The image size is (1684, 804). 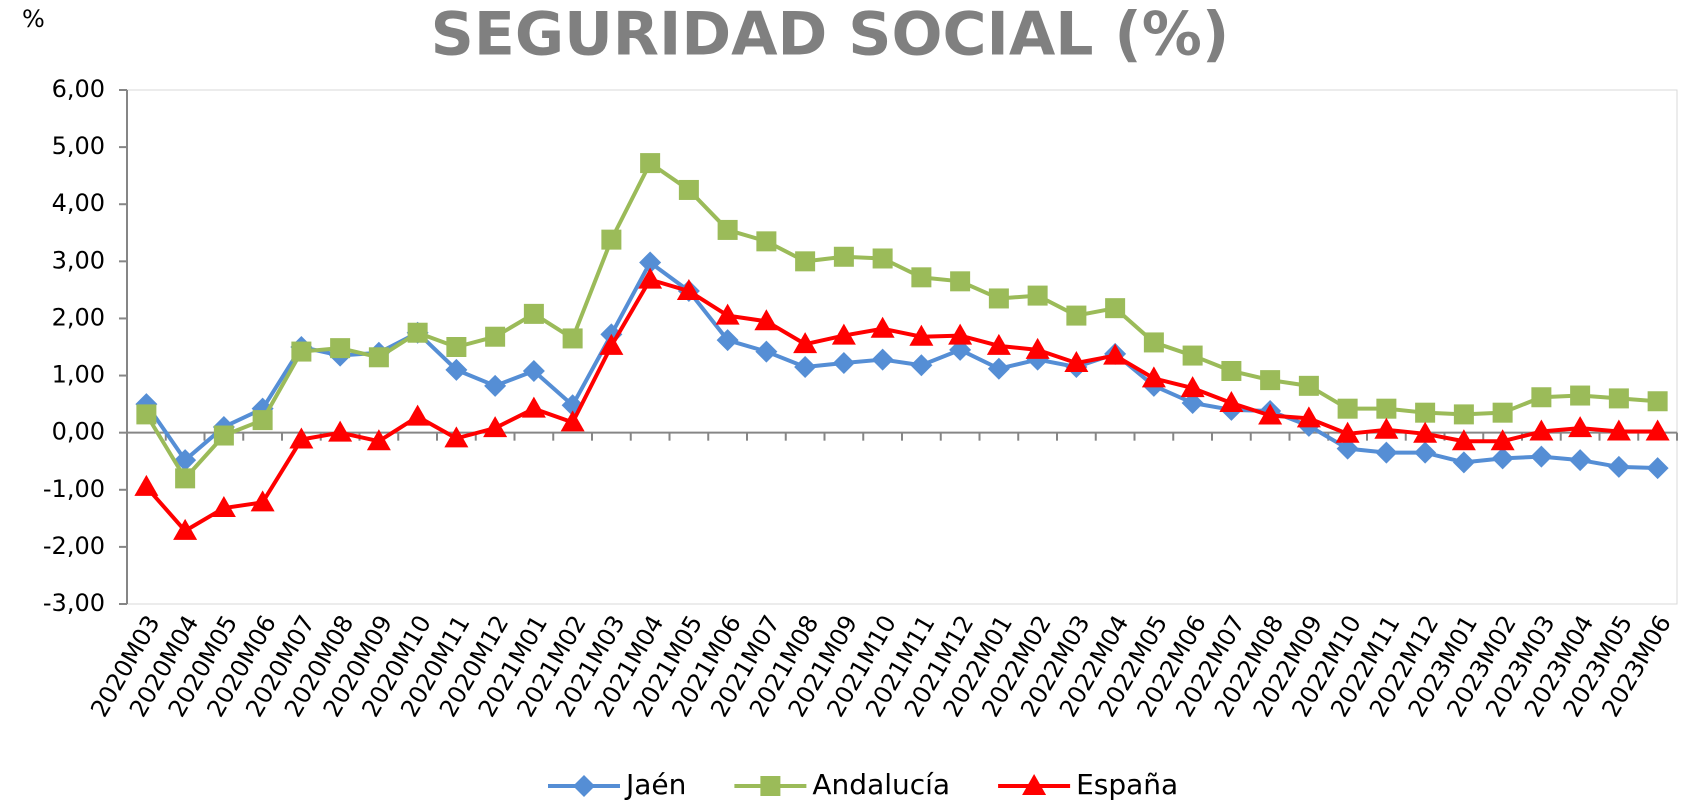 What do you see at coordinates (655, 784) in the screenshot?
I see `legend-label: Jaén` at bounding box center [655, 784].